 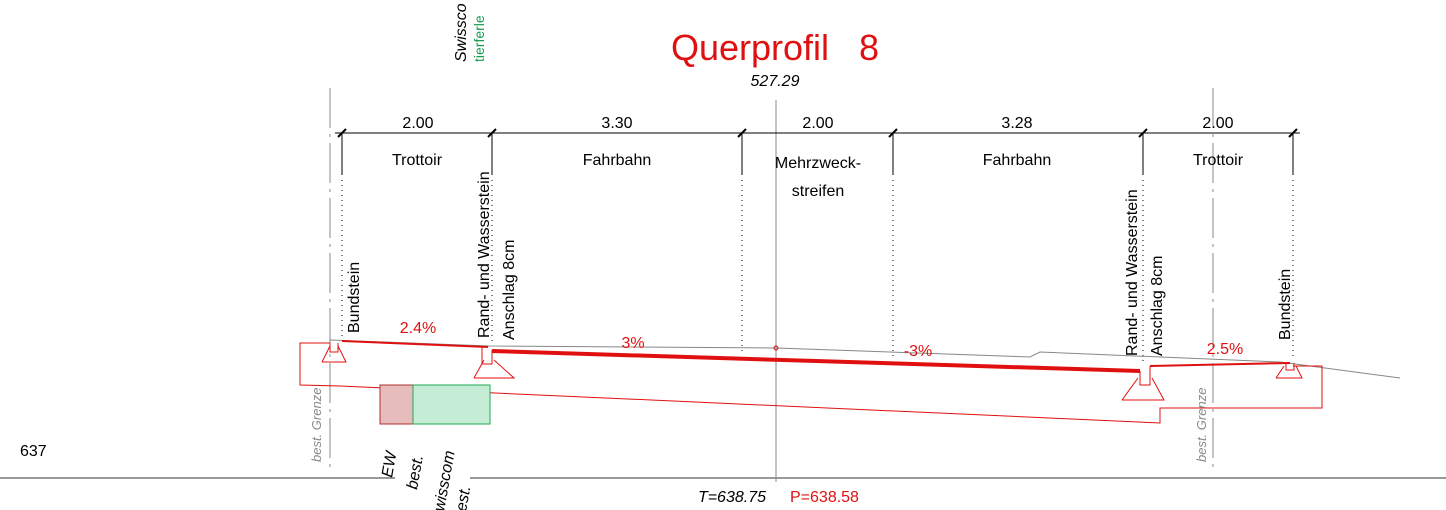 I want to click on terrain-height: T=638.75, so click(x=732, y=497).